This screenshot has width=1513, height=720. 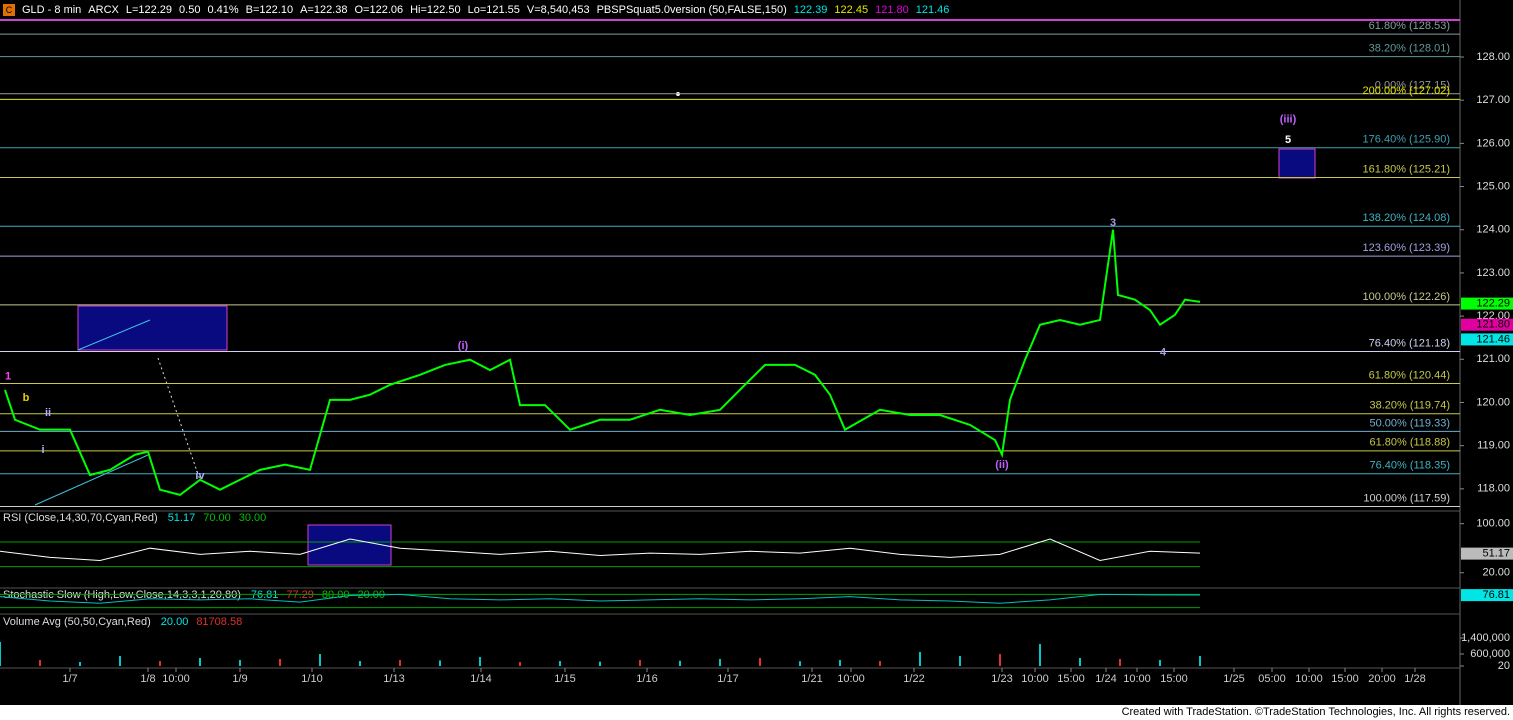 I want to click on header-item: GLD - 8 min, so click(x=52, y=10).